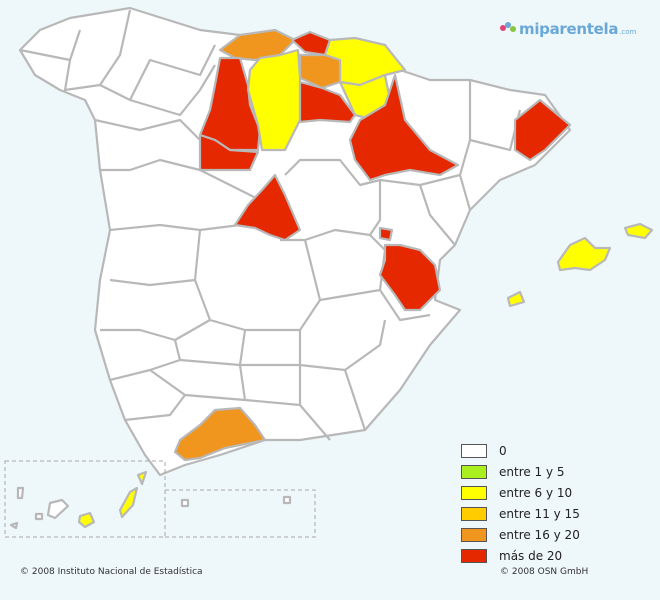 Image resolution: width=660 pixels, height=600 pixels. I want to click on legend-item: entre 6 y 10, so click(520, 492).